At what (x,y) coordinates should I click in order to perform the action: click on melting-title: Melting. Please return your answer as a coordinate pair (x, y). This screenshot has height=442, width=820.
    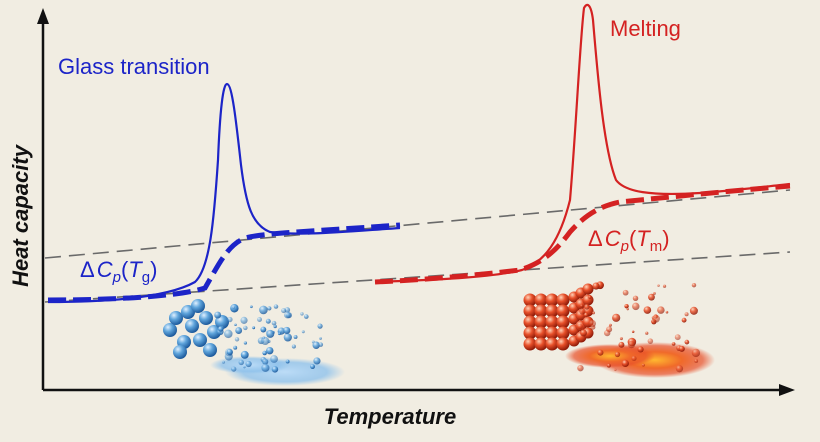
    Looking at the image, I should click on (645, 28).